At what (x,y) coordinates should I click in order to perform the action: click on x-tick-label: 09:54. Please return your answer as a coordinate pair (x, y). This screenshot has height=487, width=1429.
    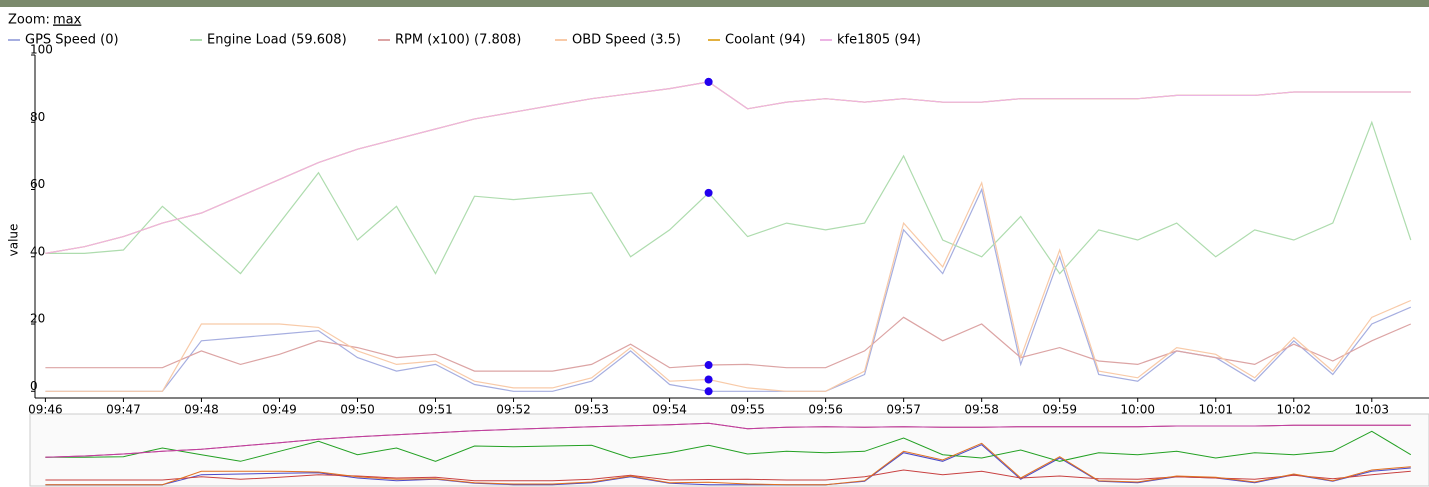
    Looking at the image, I should click on (669, 410).